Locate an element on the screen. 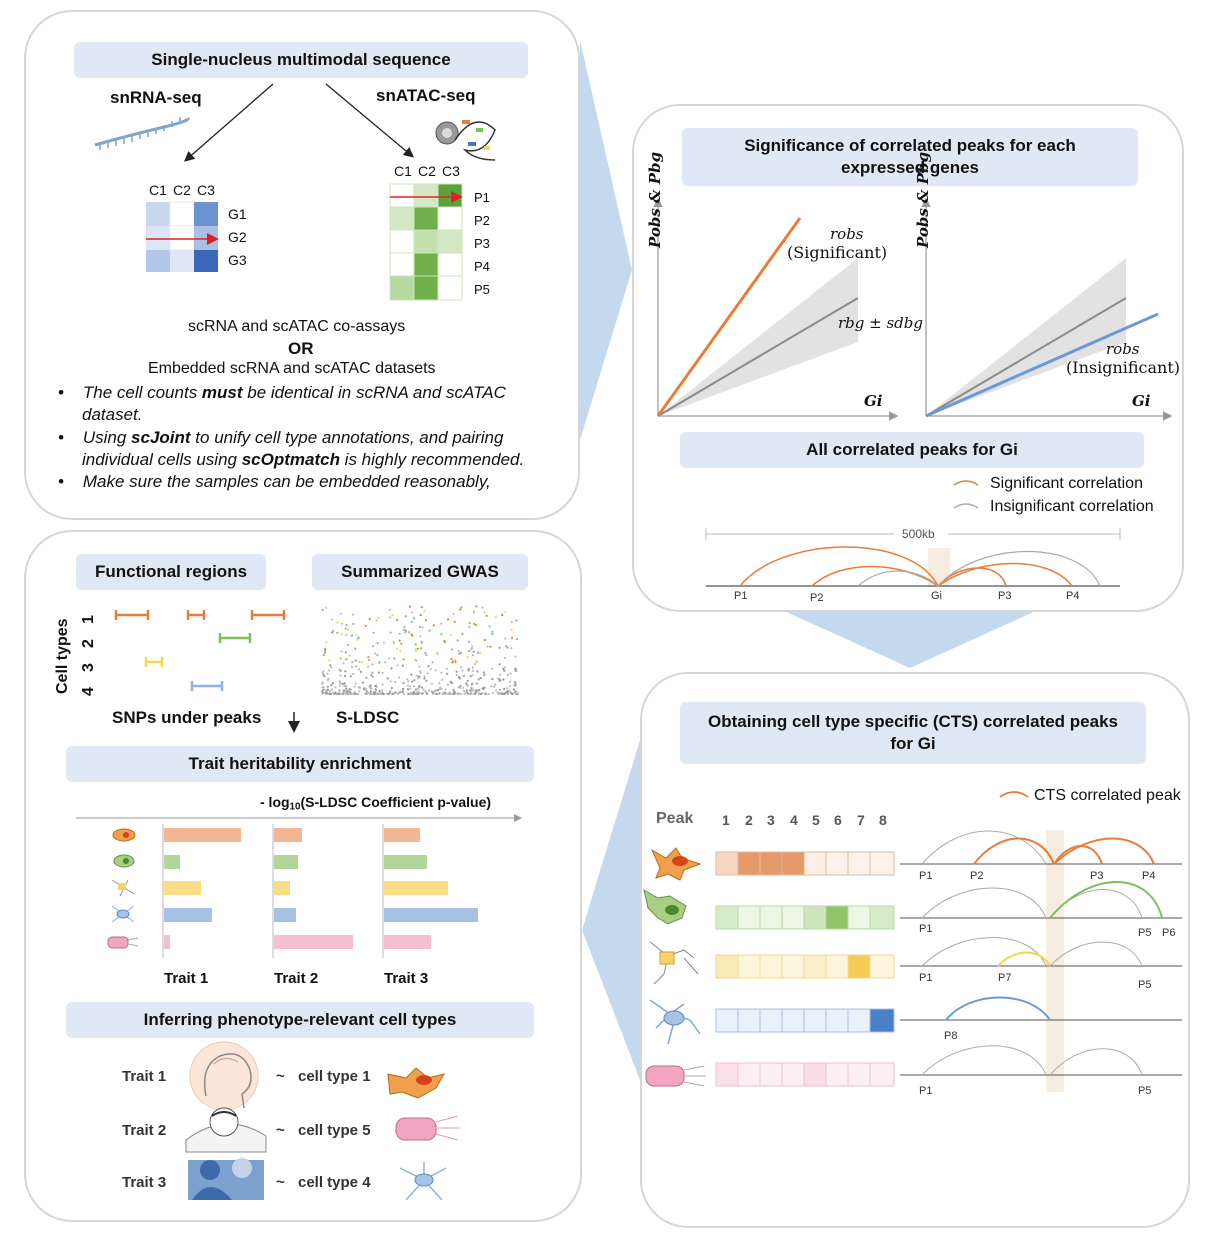  row3-locus-p5: P5 is located at coordinates (1145, 985).